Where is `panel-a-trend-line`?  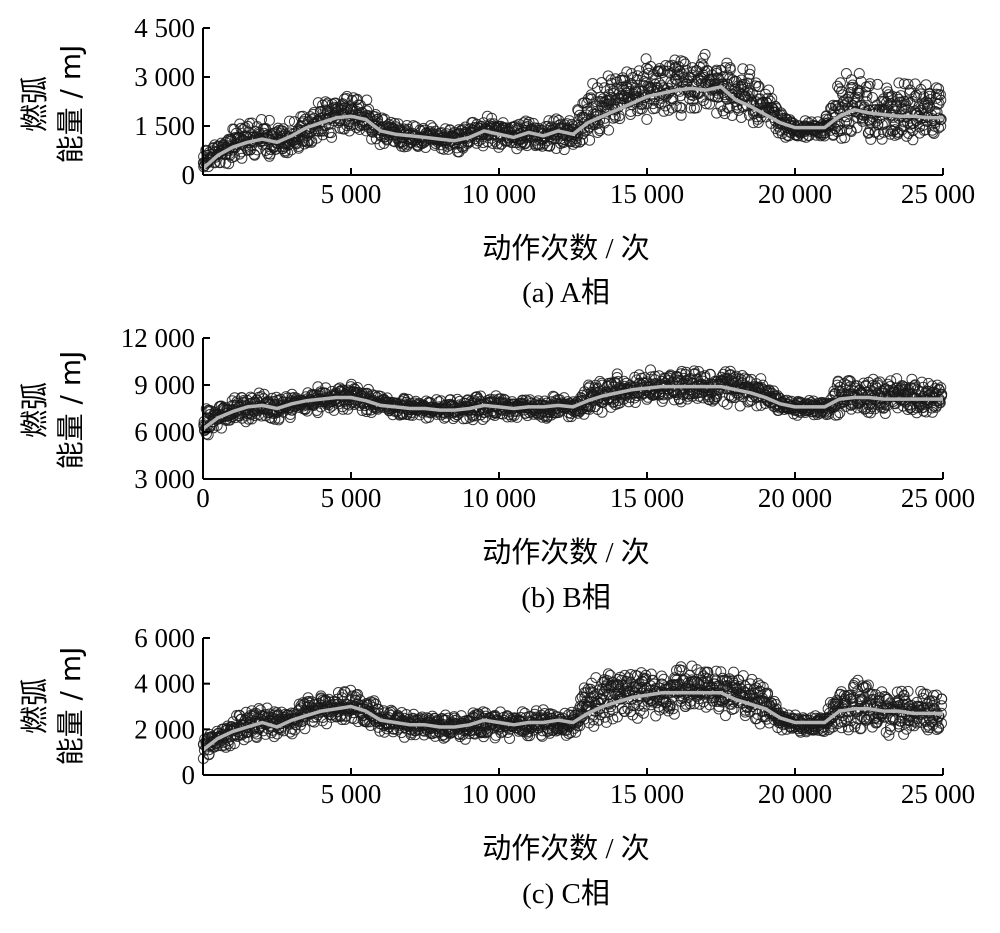 panel-a-trend-line is located at coordinates (572, 127).